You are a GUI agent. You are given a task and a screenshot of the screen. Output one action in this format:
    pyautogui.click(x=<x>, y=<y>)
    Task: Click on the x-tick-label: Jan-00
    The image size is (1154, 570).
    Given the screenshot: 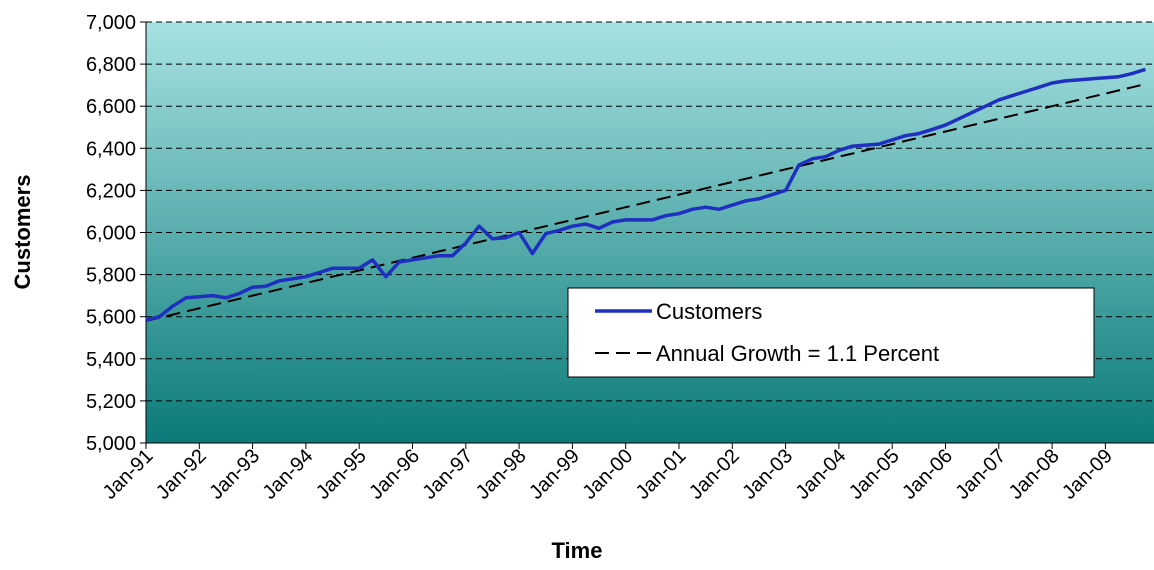 What is the action you would take?
    pyautogui.click(x=607, y=474)
    